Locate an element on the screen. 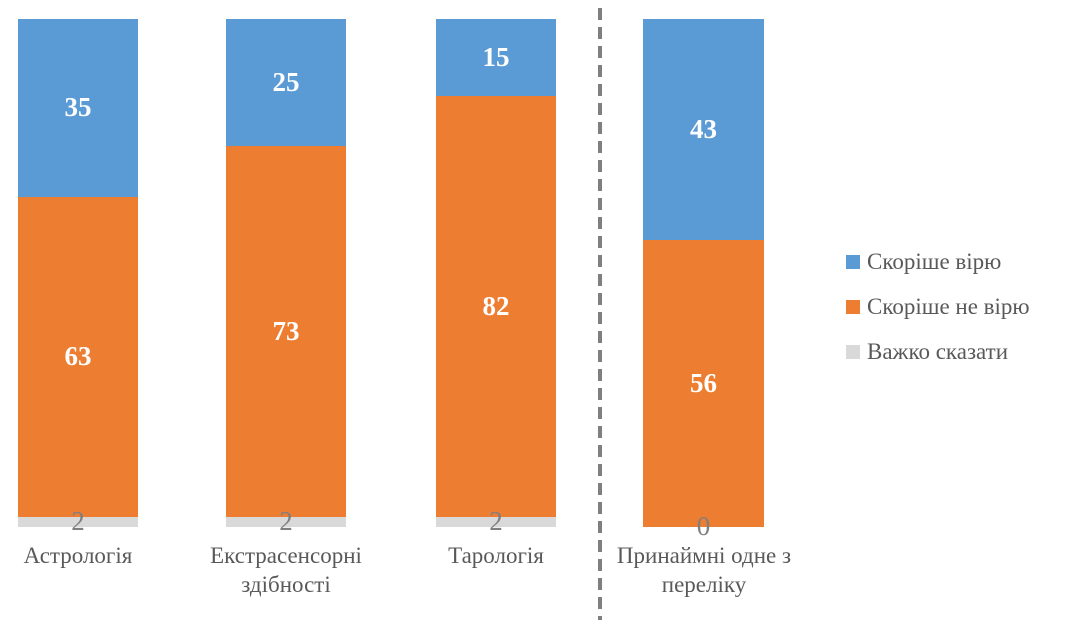 This screenshot has height=626, width=1080. segment-value-label: 73 is located at coordinates (286, 330).